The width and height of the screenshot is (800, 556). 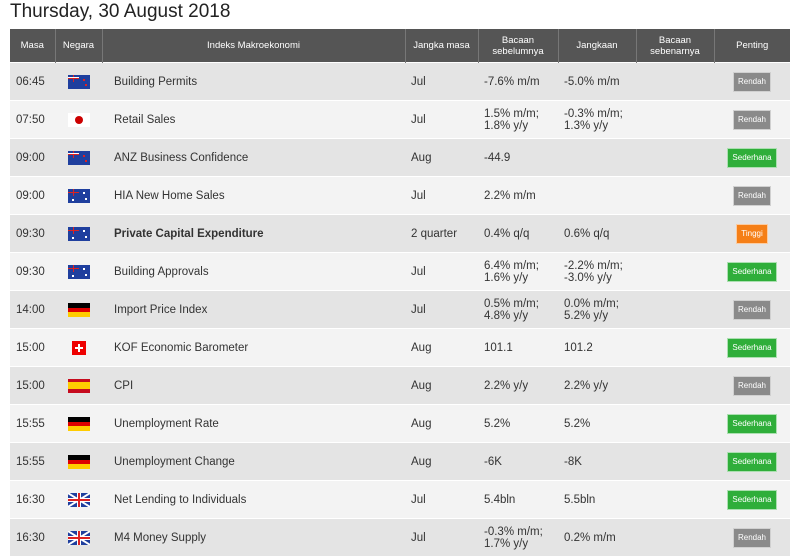 I want to click on time-cell: 14:00, so click(x=32, y=310).